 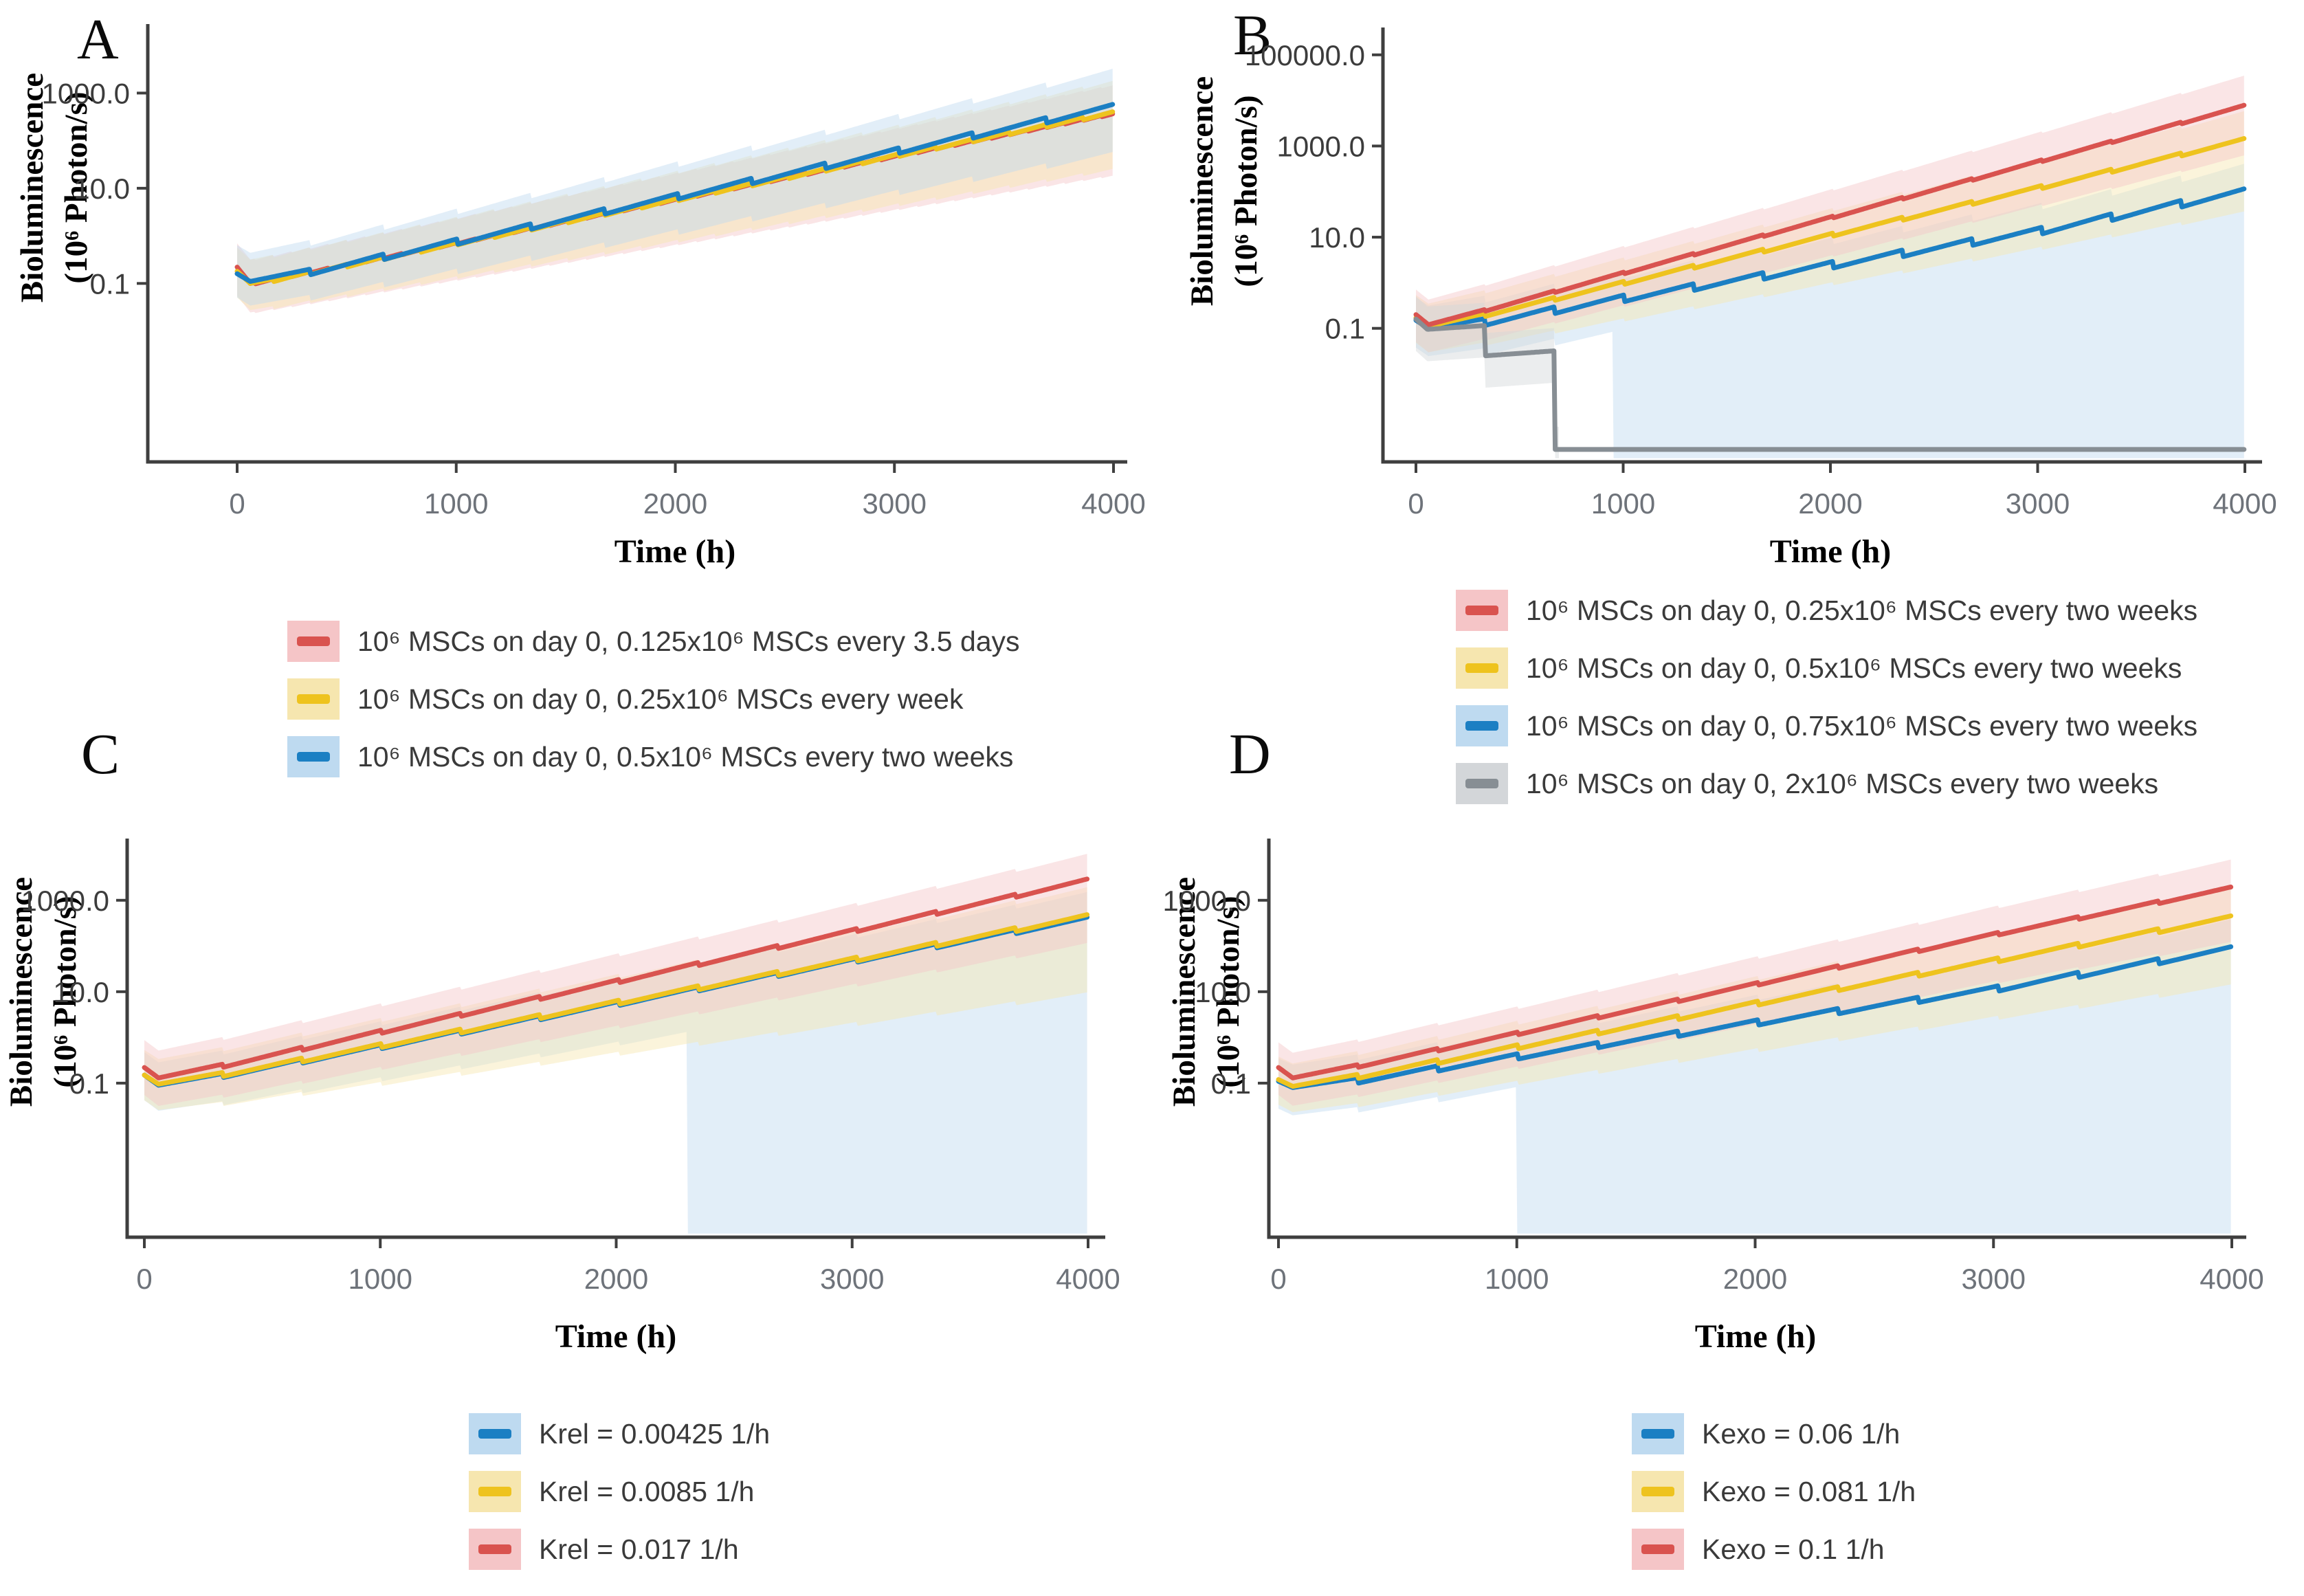 What do you see at coordinates (1252, 35) in the screenshot?
I see `panel-label-b: B` at bounding box center [1252, 35].